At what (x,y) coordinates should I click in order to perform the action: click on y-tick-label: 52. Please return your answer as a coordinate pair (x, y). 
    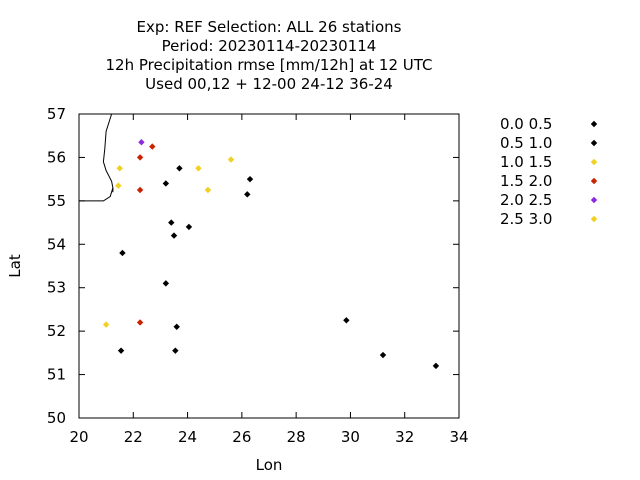
    Looking at the image, I should click on (56, 331).